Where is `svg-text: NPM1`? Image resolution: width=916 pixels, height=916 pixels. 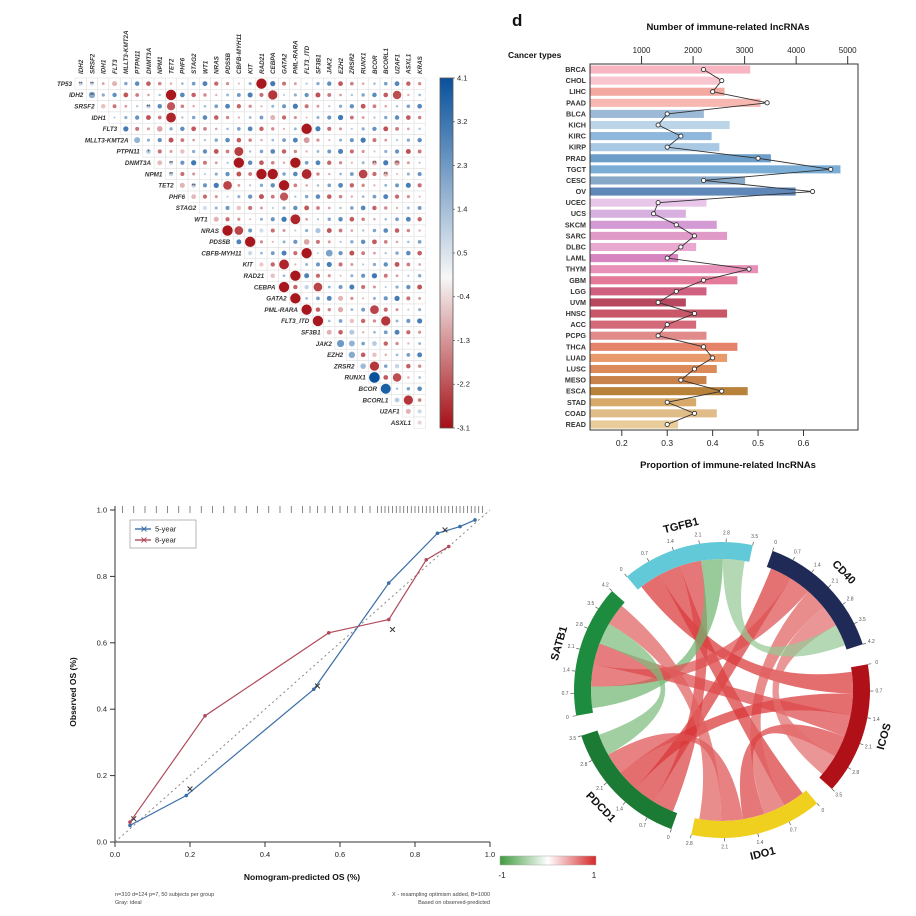
svg-text: NPM1 is located at coordinates (154, 174).